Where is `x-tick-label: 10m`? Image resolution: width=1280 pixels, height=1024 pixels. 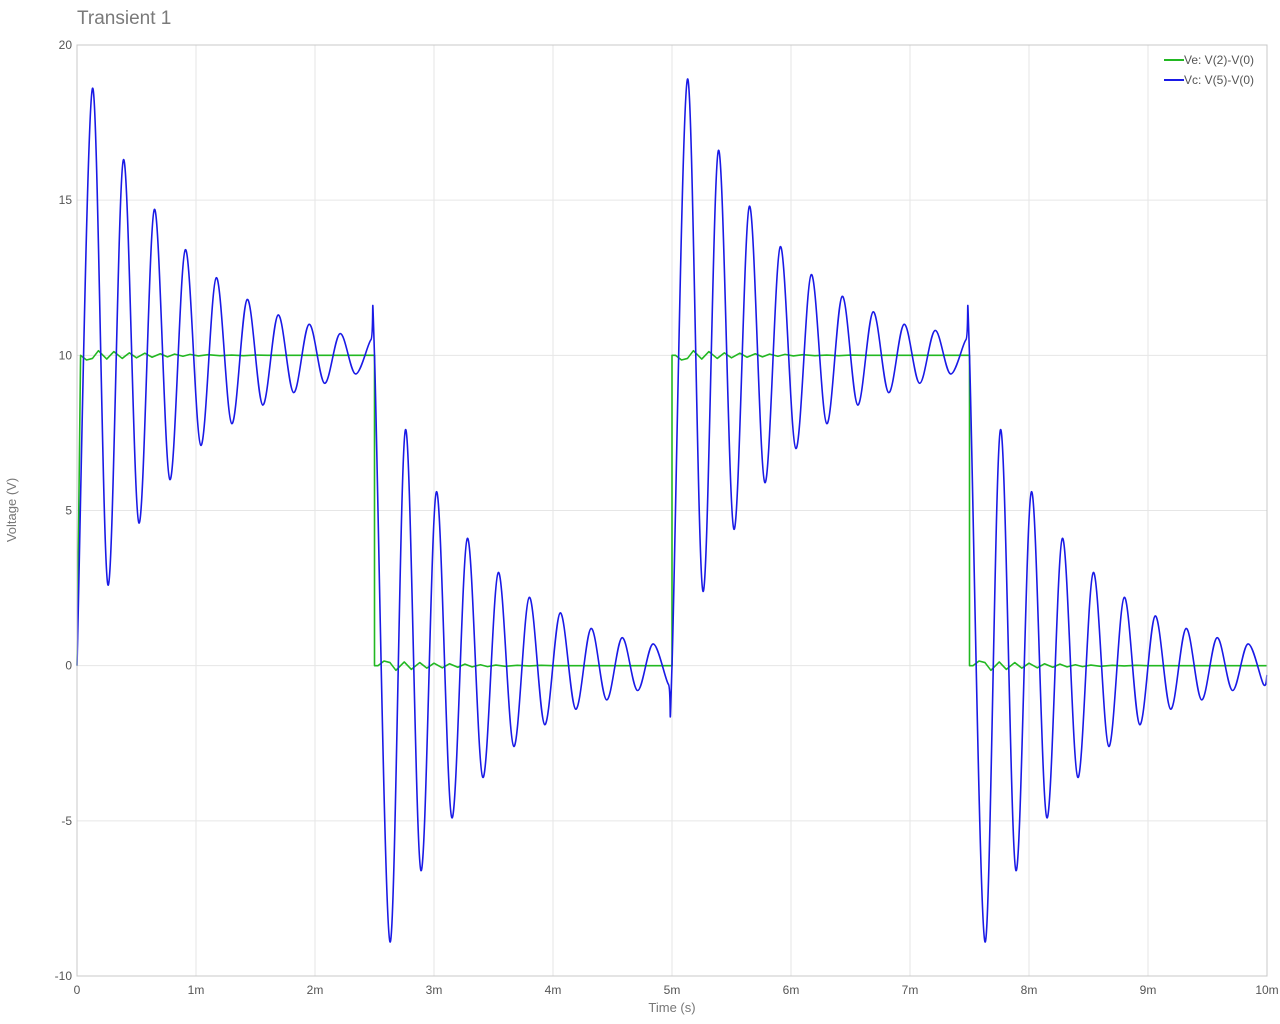
x-tick-label: 10m is located at coordinates (1266, 990).